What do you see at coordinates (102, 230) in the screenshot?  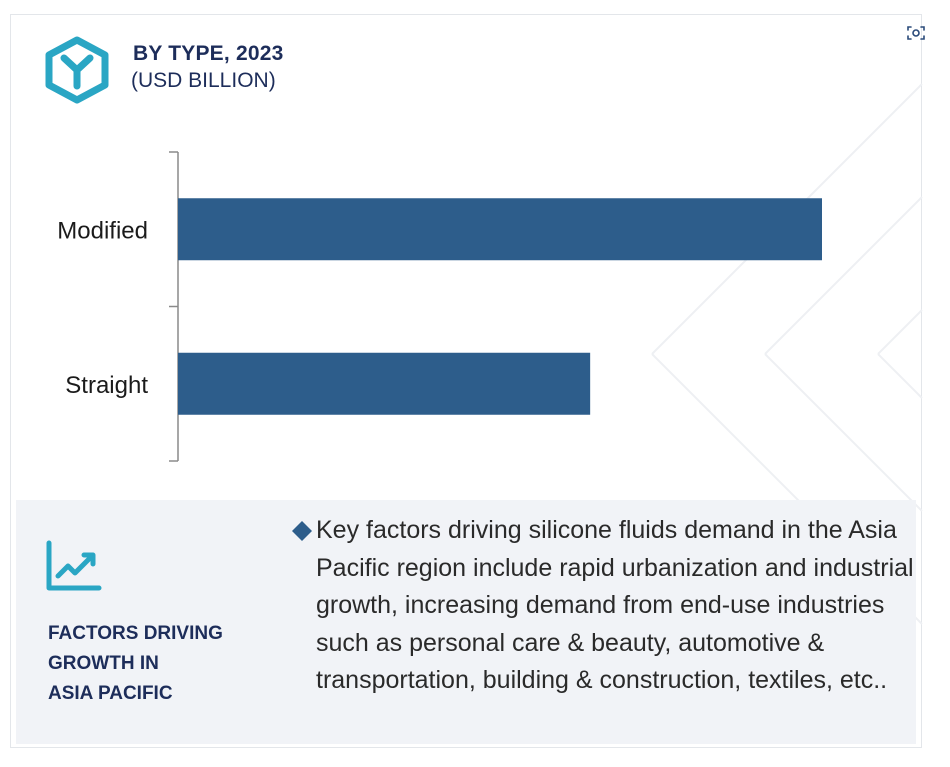 I see `category-label-modified: Modified` at bounding box center [102, 230].